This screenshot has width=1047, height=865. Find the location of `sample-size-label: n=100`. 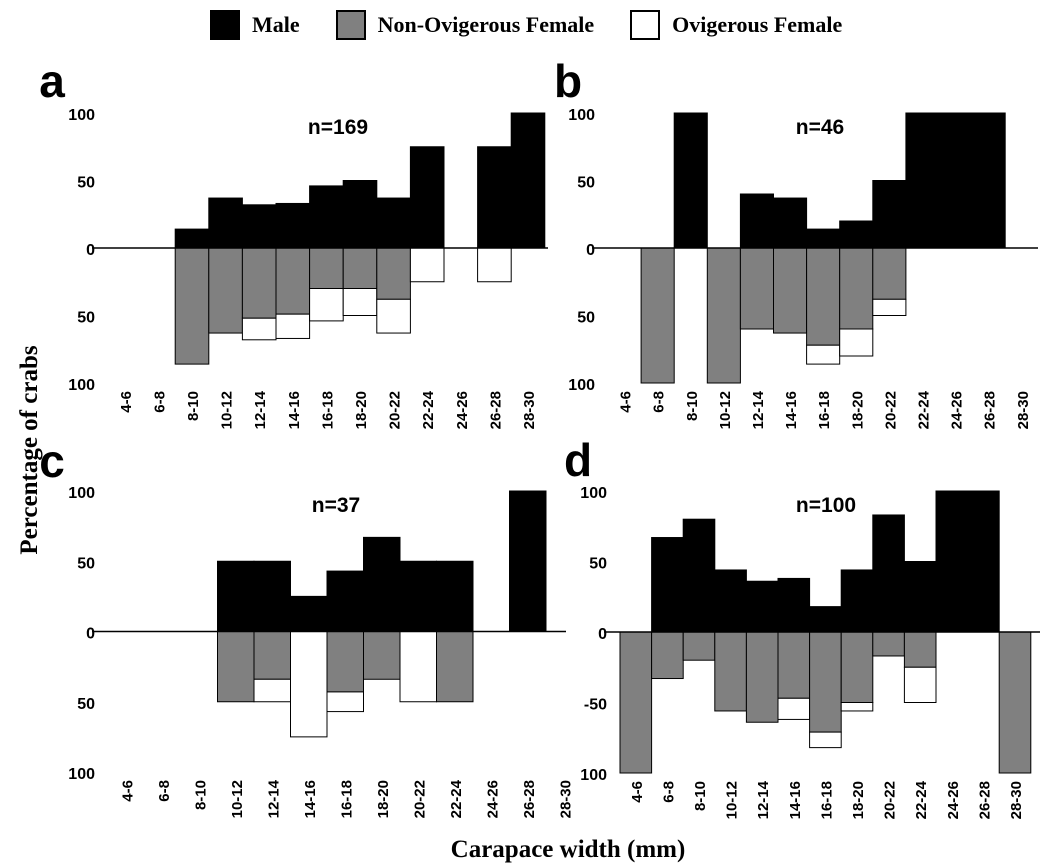

sample-size-label: n=100 is located at coordinates (826, 505).